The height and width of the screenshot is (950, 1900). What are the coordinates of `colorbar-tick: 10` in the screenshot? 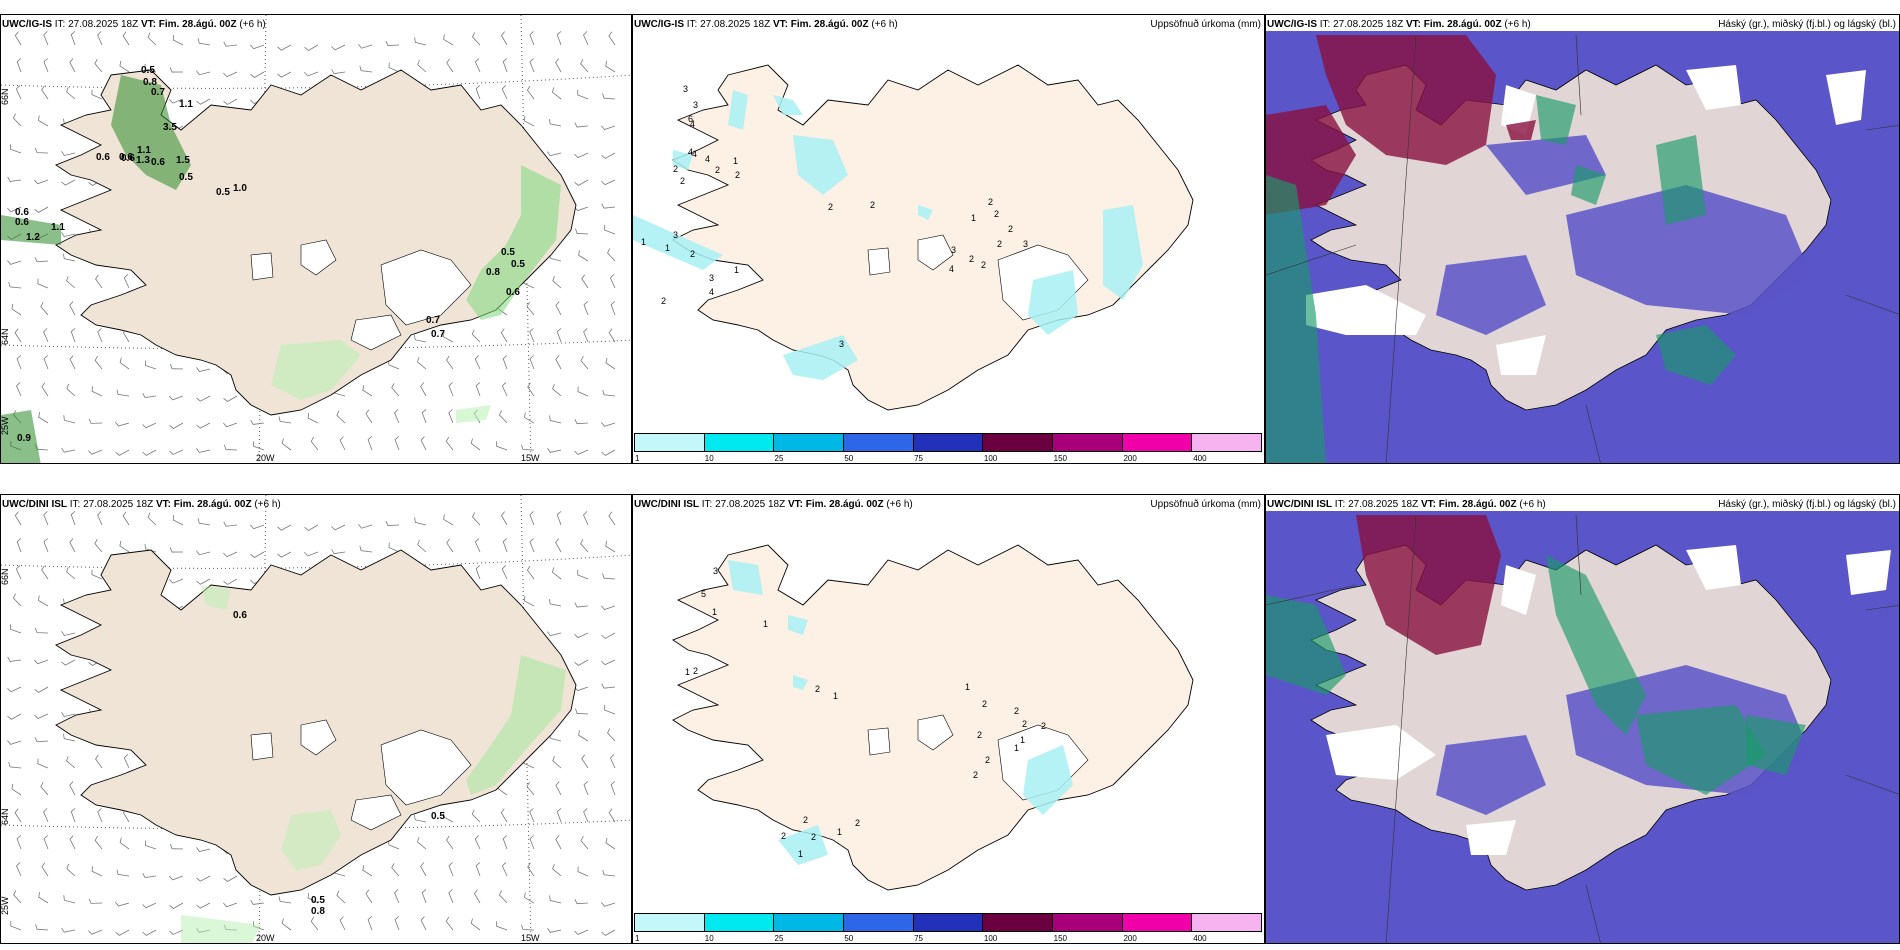 It's located at (709, 938).